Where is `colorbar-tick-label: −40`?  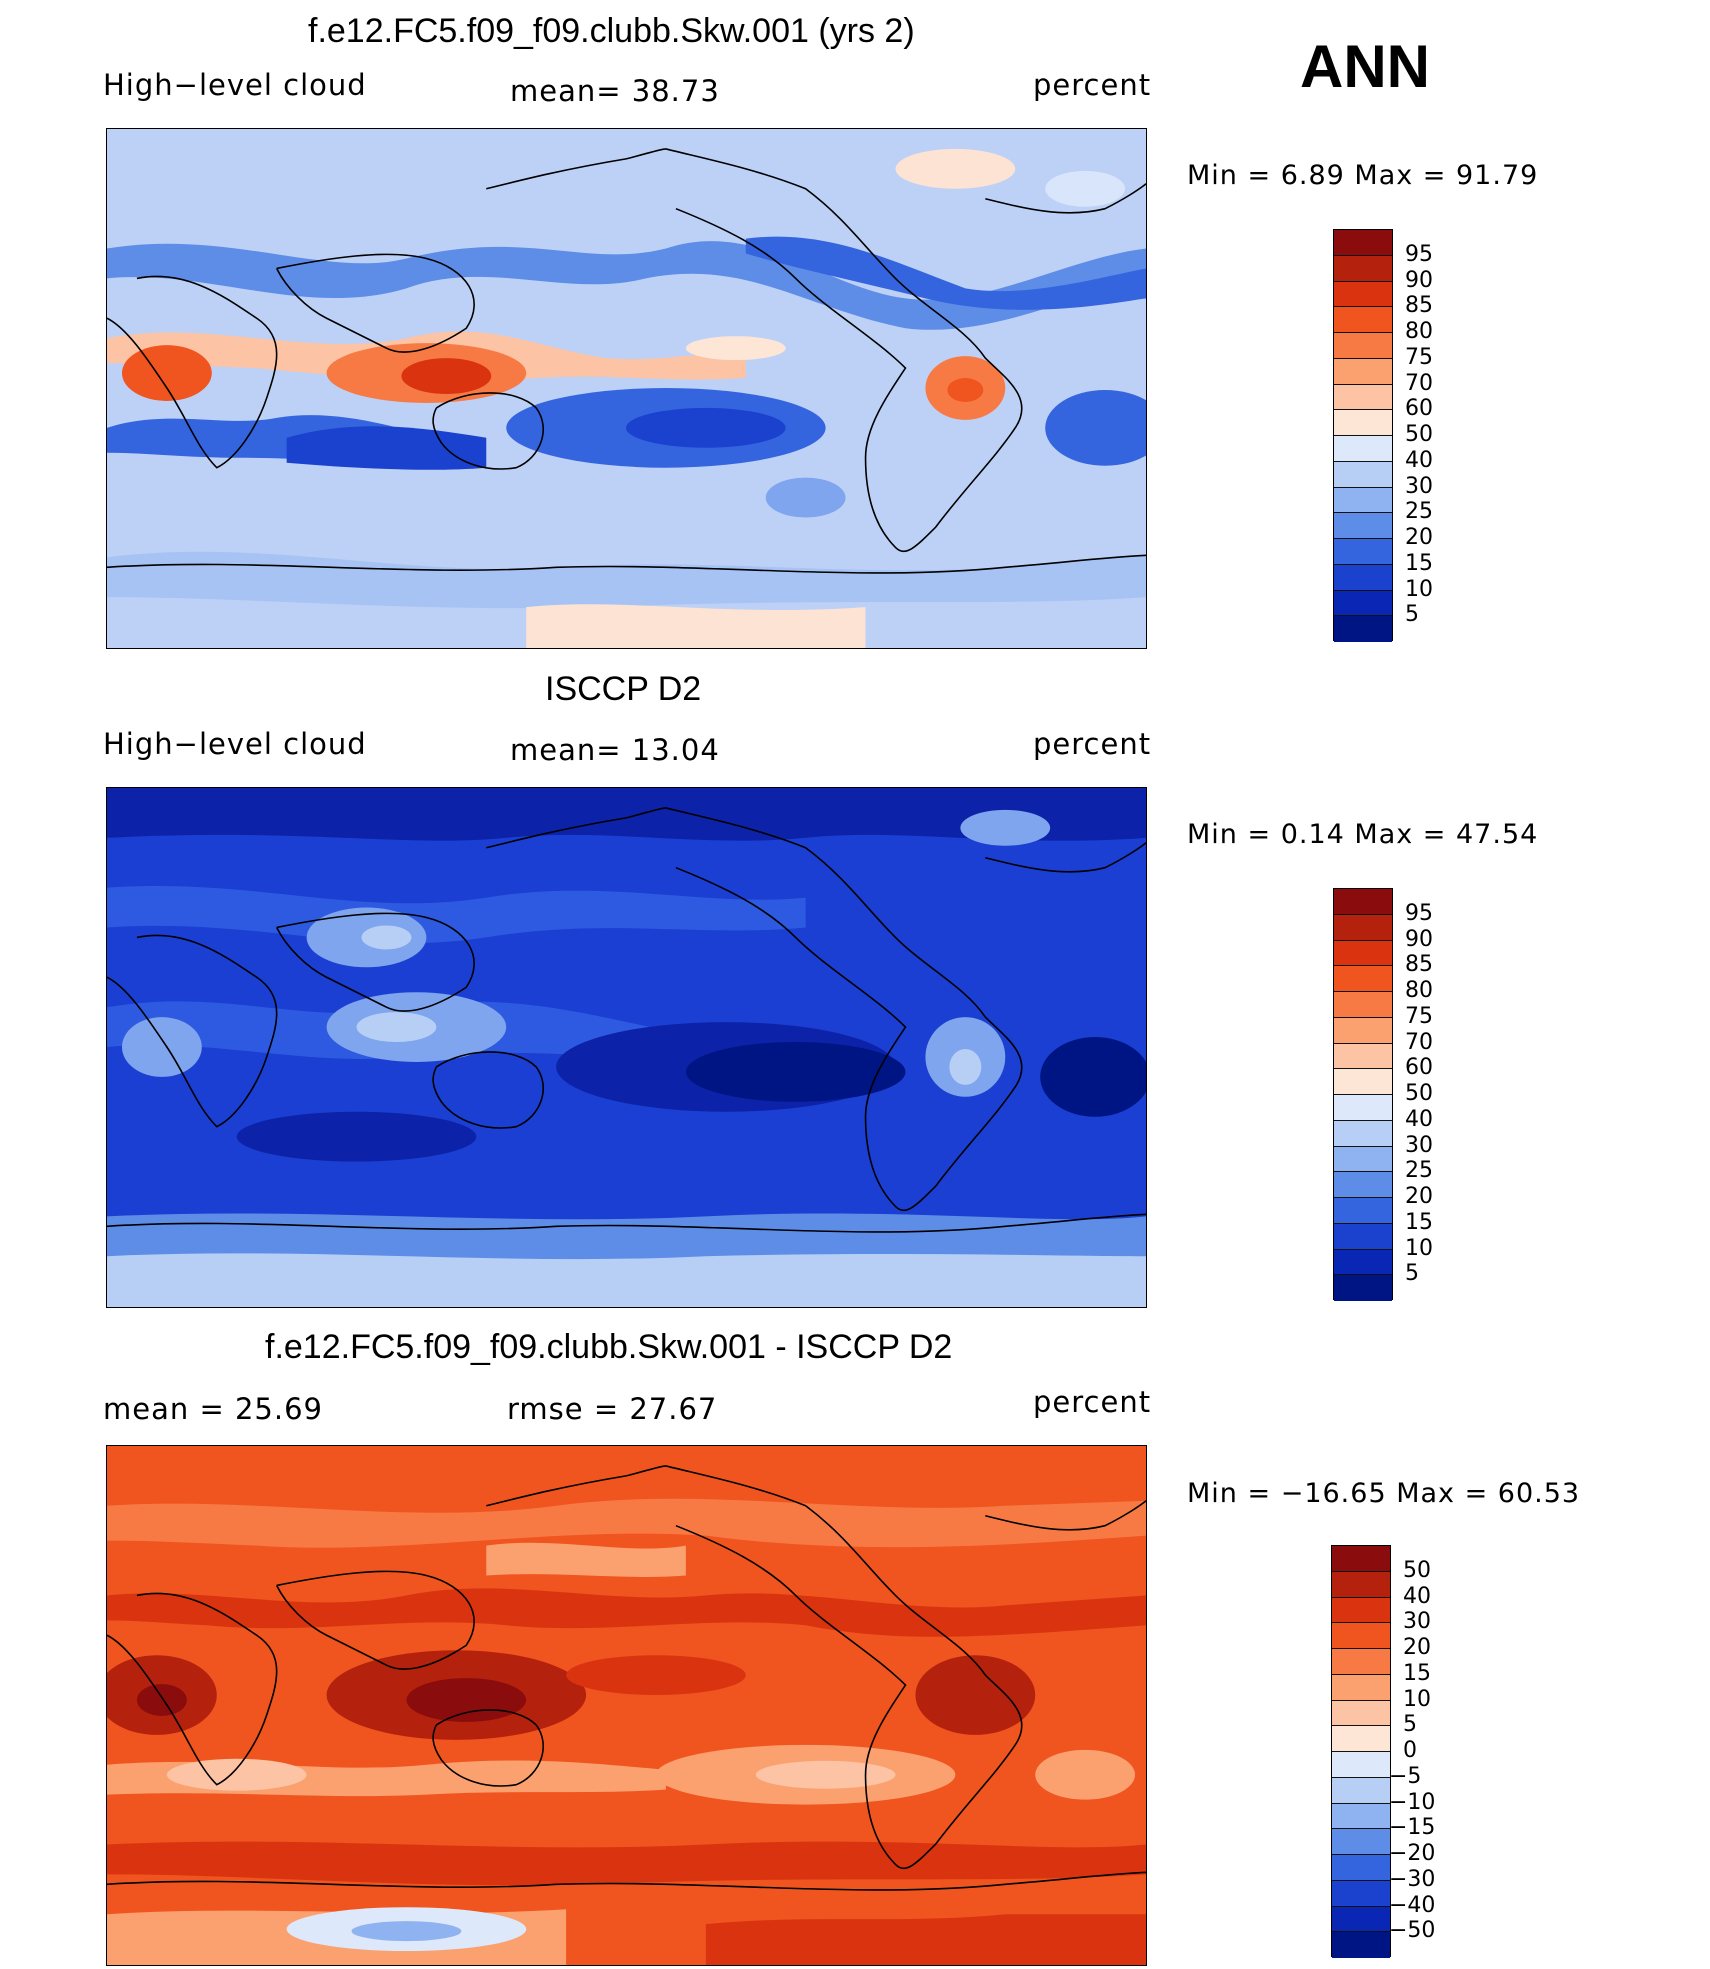 colorbar-tick-label: −40 is located at coordinates (1412, 1905).